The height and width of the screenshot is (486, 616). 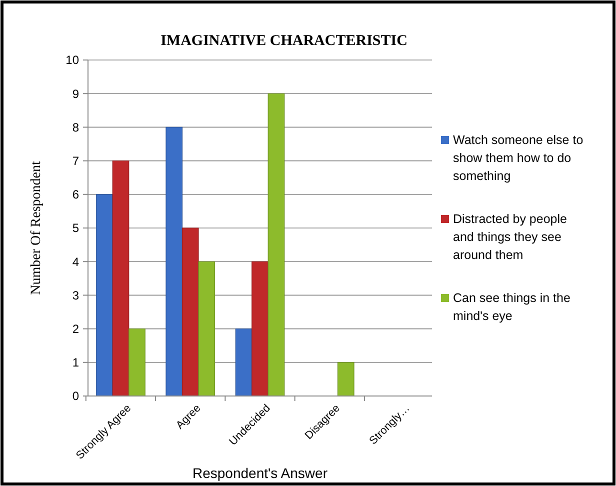 What do you see at coordinates (76, 93) in the screenshot?
I see `y-tick-label: 9` at bounding box center [76, 93].